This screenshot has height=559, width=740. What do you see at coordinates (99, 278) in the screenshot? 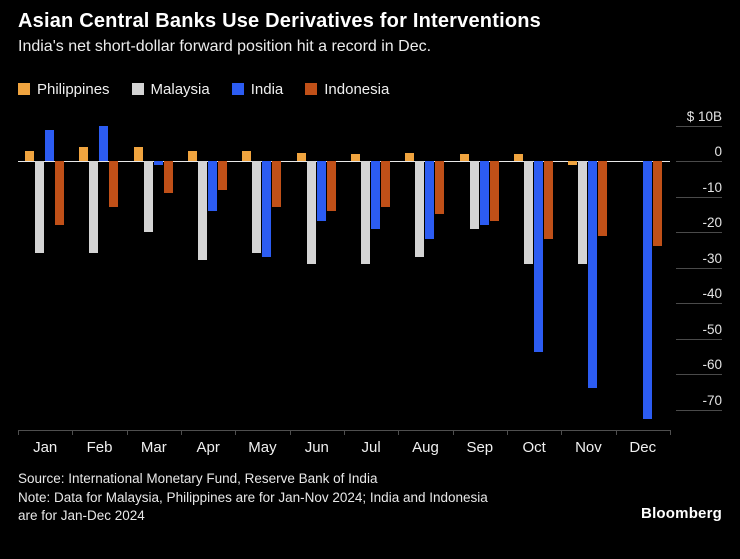
I see `bar-group-feb` at bounding box center [99, 278].